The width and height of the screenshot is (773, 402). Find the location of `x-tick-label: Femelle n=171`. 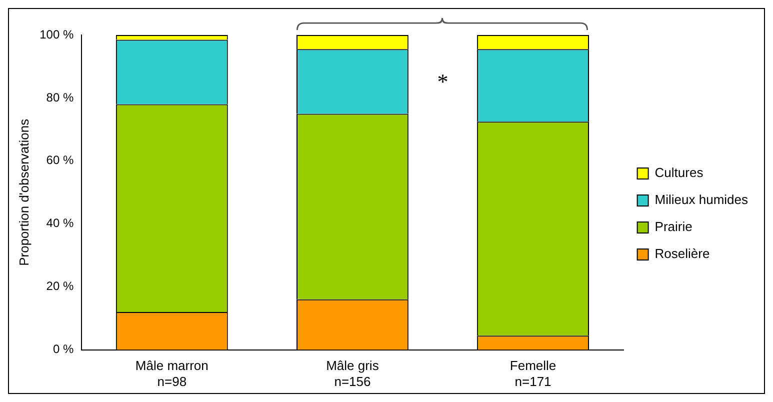

x-tick-label: Femelle n=171 is located at coordinates (533, 373).